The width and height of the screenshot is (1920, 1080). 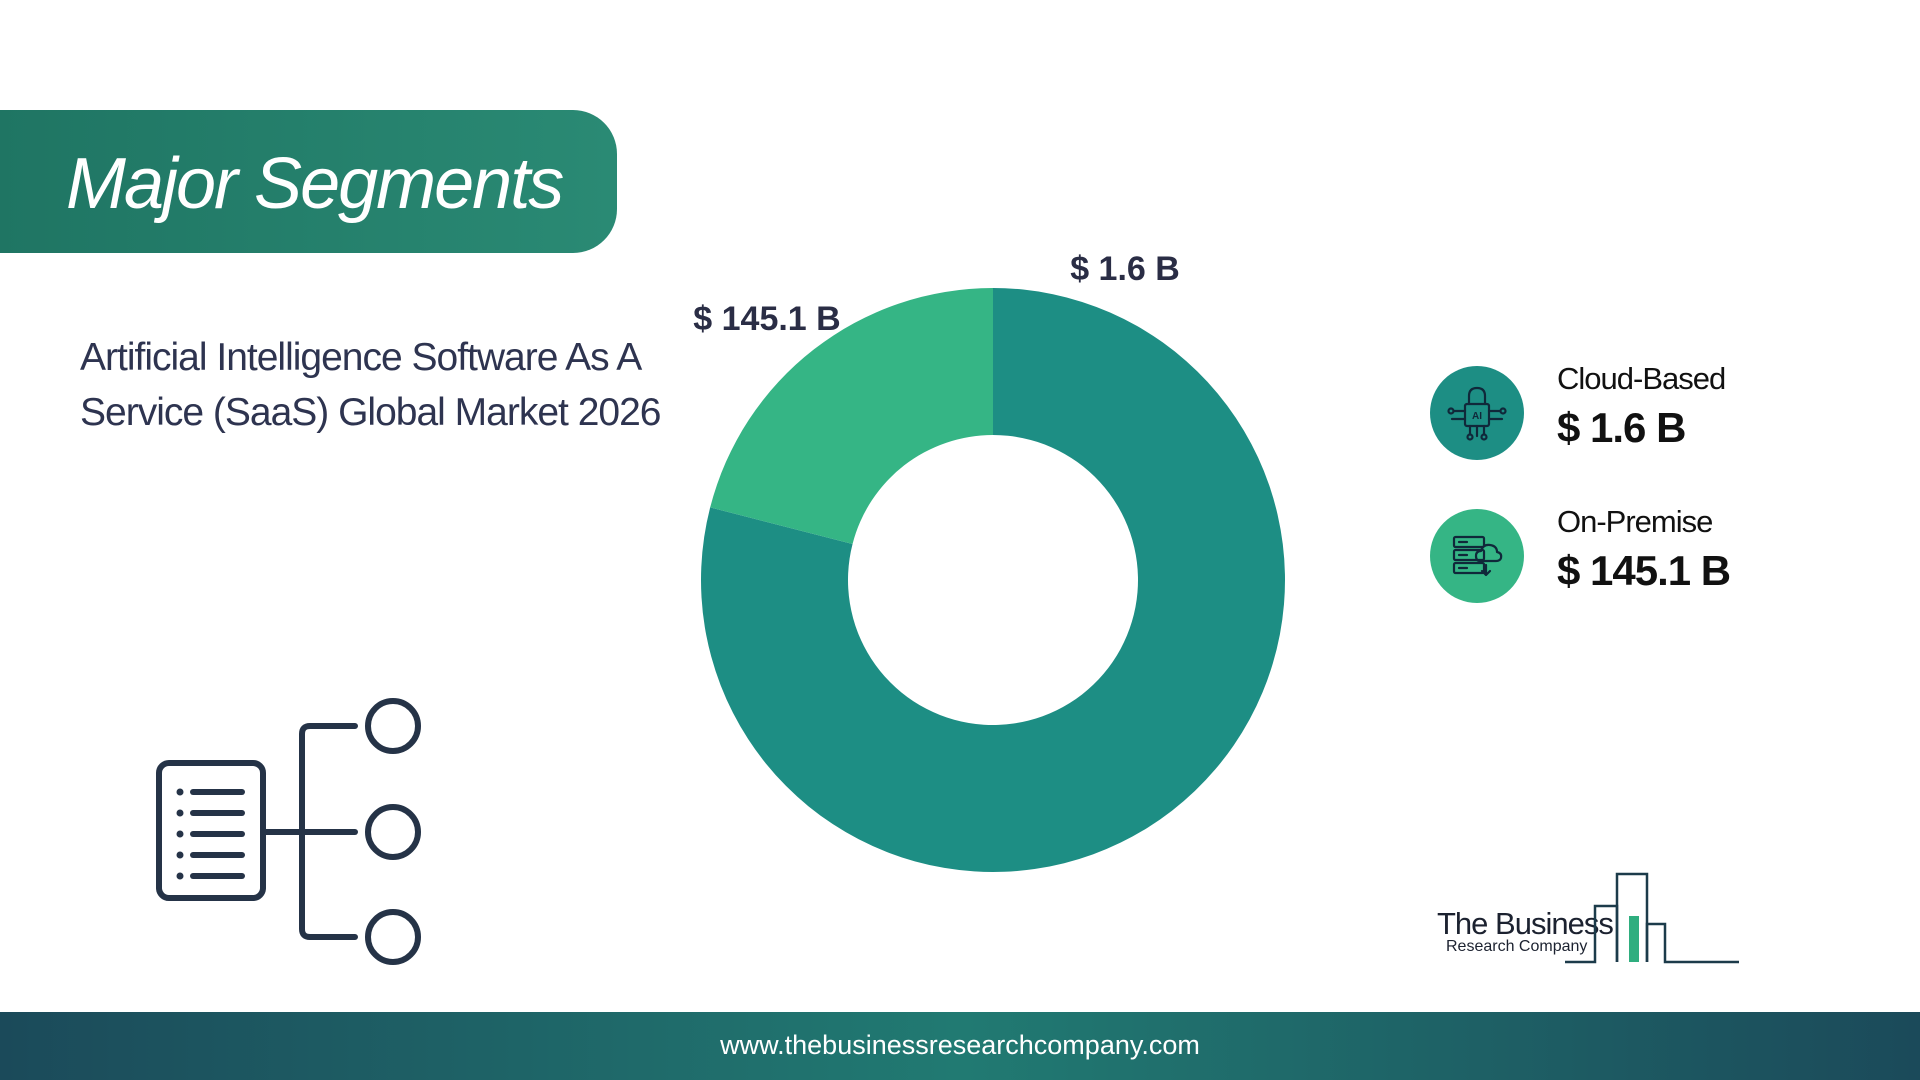 I want to click on logo-text-line2: Research Company, so click(x=1517, y=946).